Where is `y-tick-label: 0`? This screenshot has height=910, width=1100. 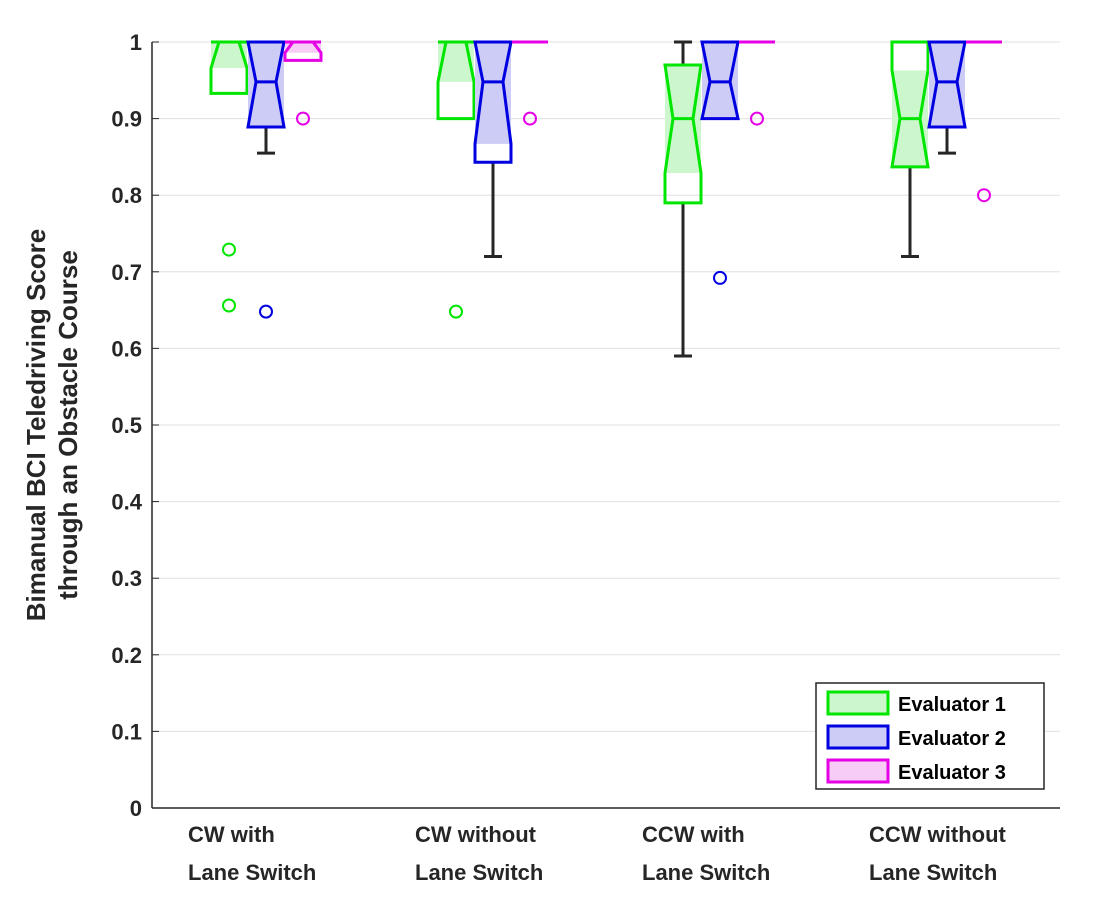
y-tick-label: 0 is located at coordinates (136, 808).